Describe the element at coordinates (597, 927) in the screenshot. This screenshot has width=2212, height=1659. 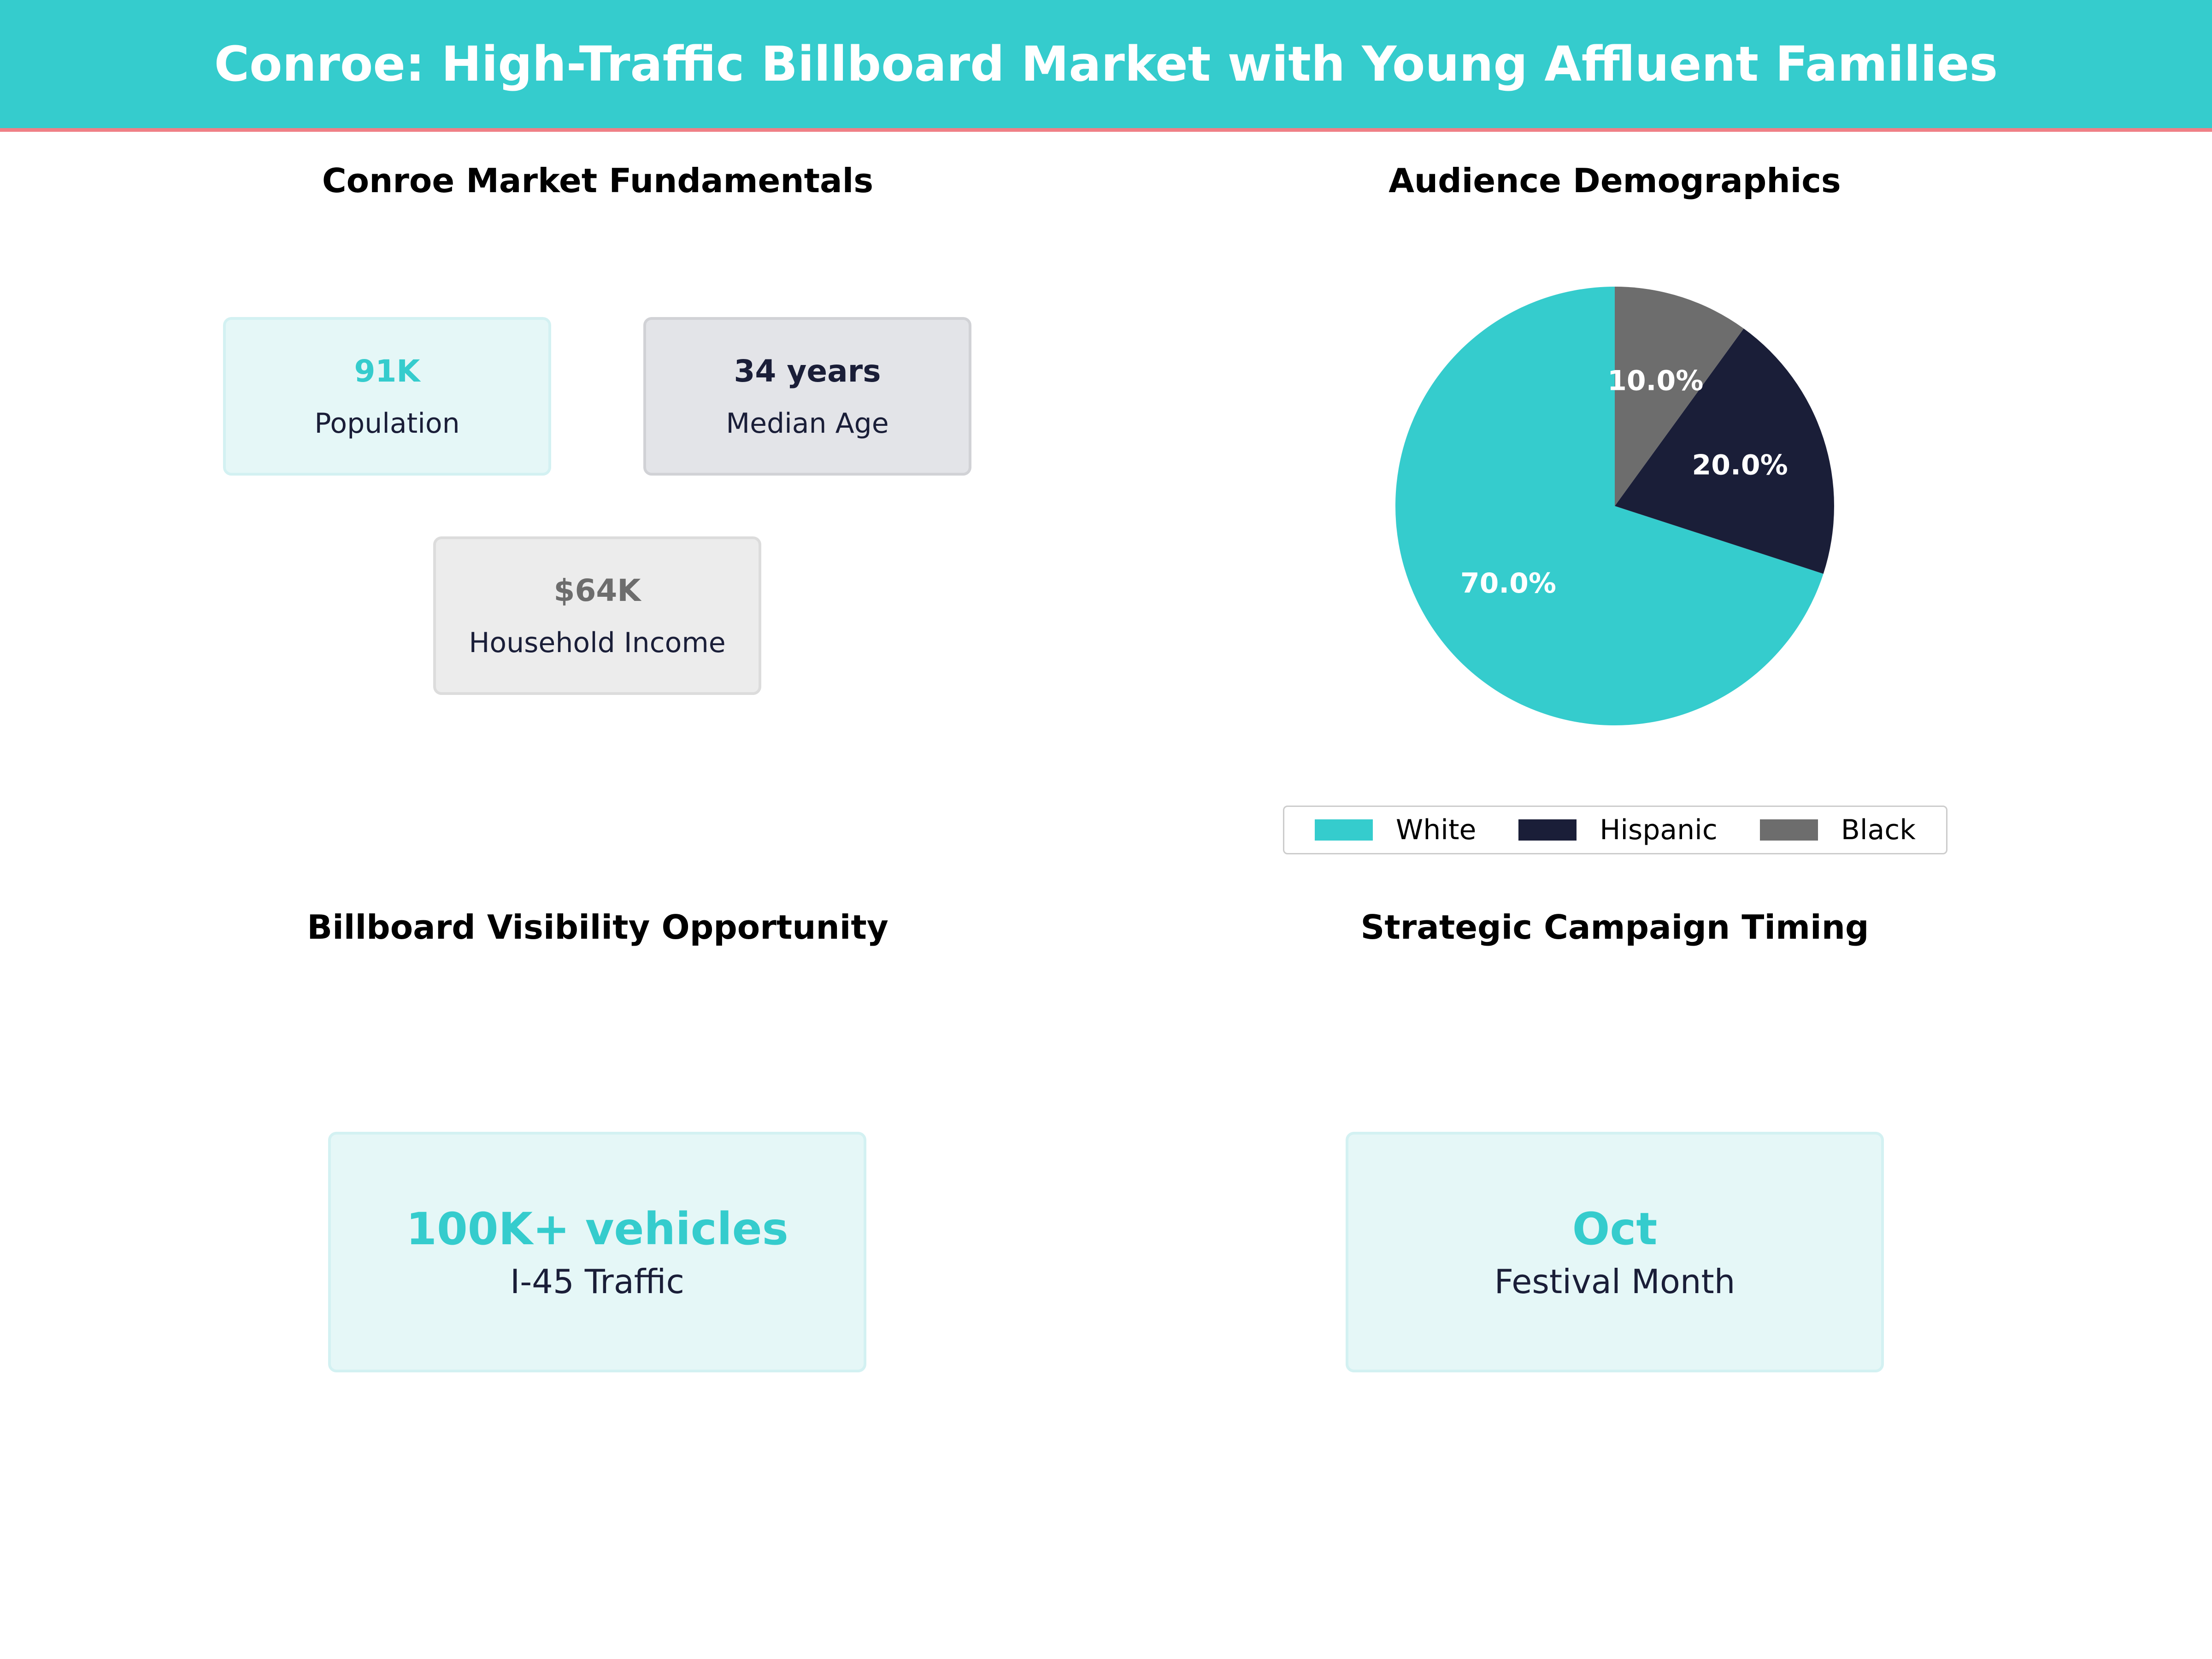
I see `visibility-title: Billboard Visibility Opportunity` at that location.